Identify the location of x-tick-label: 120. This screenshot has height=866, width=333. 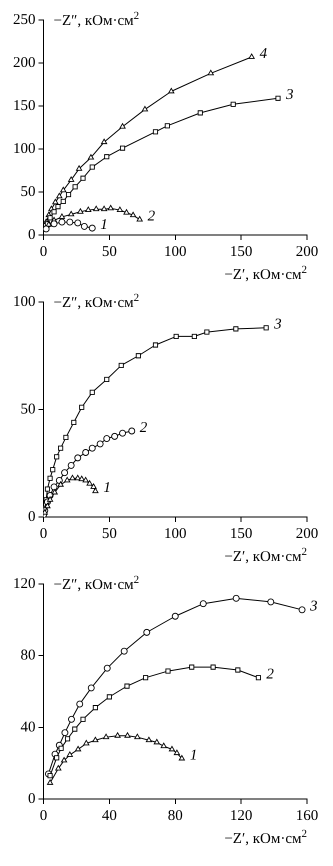
(241, 816).